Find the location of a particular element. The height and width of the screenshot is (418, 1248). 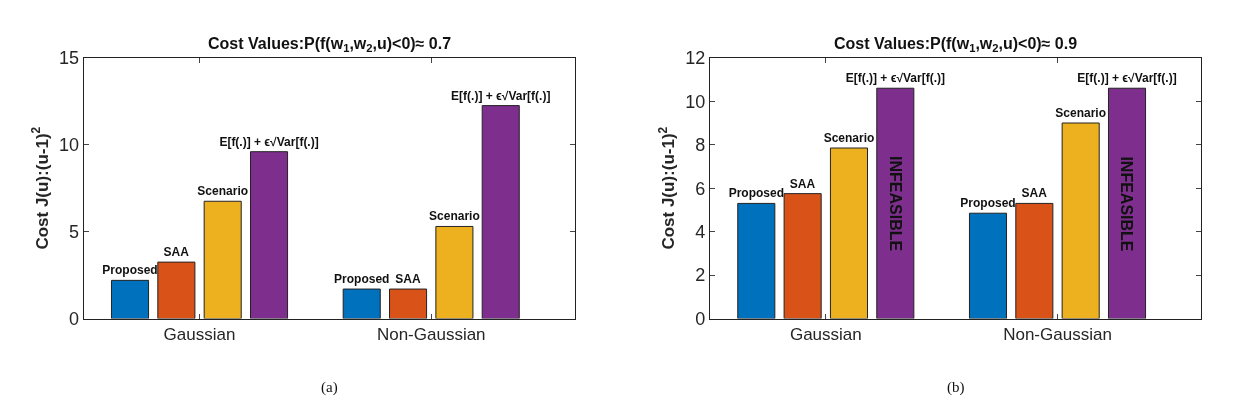

chart-title: Cost Values:P(f(w$_{1}$,w$_{2}$,u)<0)≈ 0.9 is located at coordinates (956, 45).